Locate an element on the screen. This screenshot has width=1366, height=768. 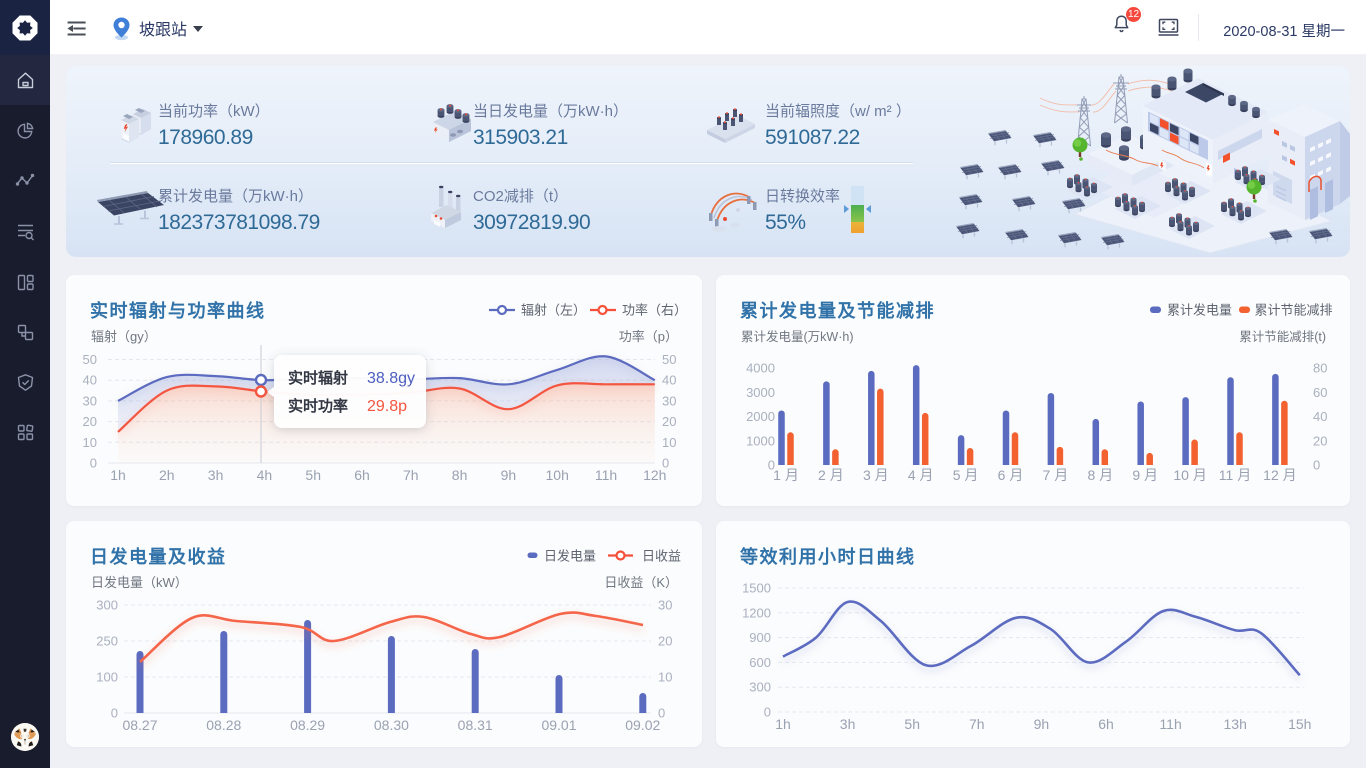
svg-text: 2 月 is located at coordinates (831, 475).